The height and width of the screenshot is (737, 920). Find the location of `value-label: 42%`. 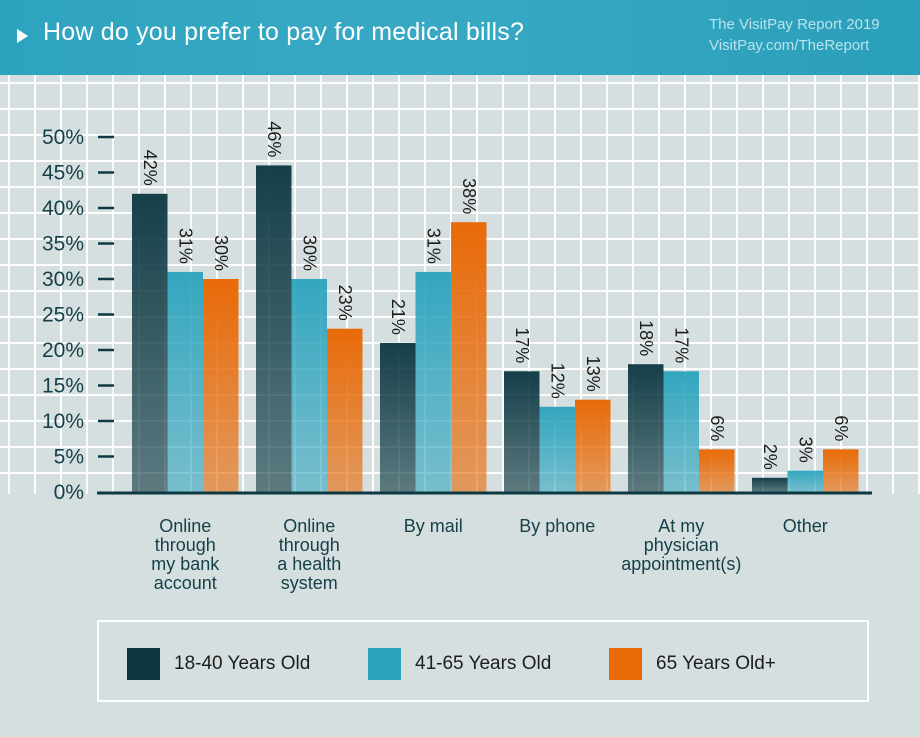

value-label: 42% is located at coordinates (150, 168).